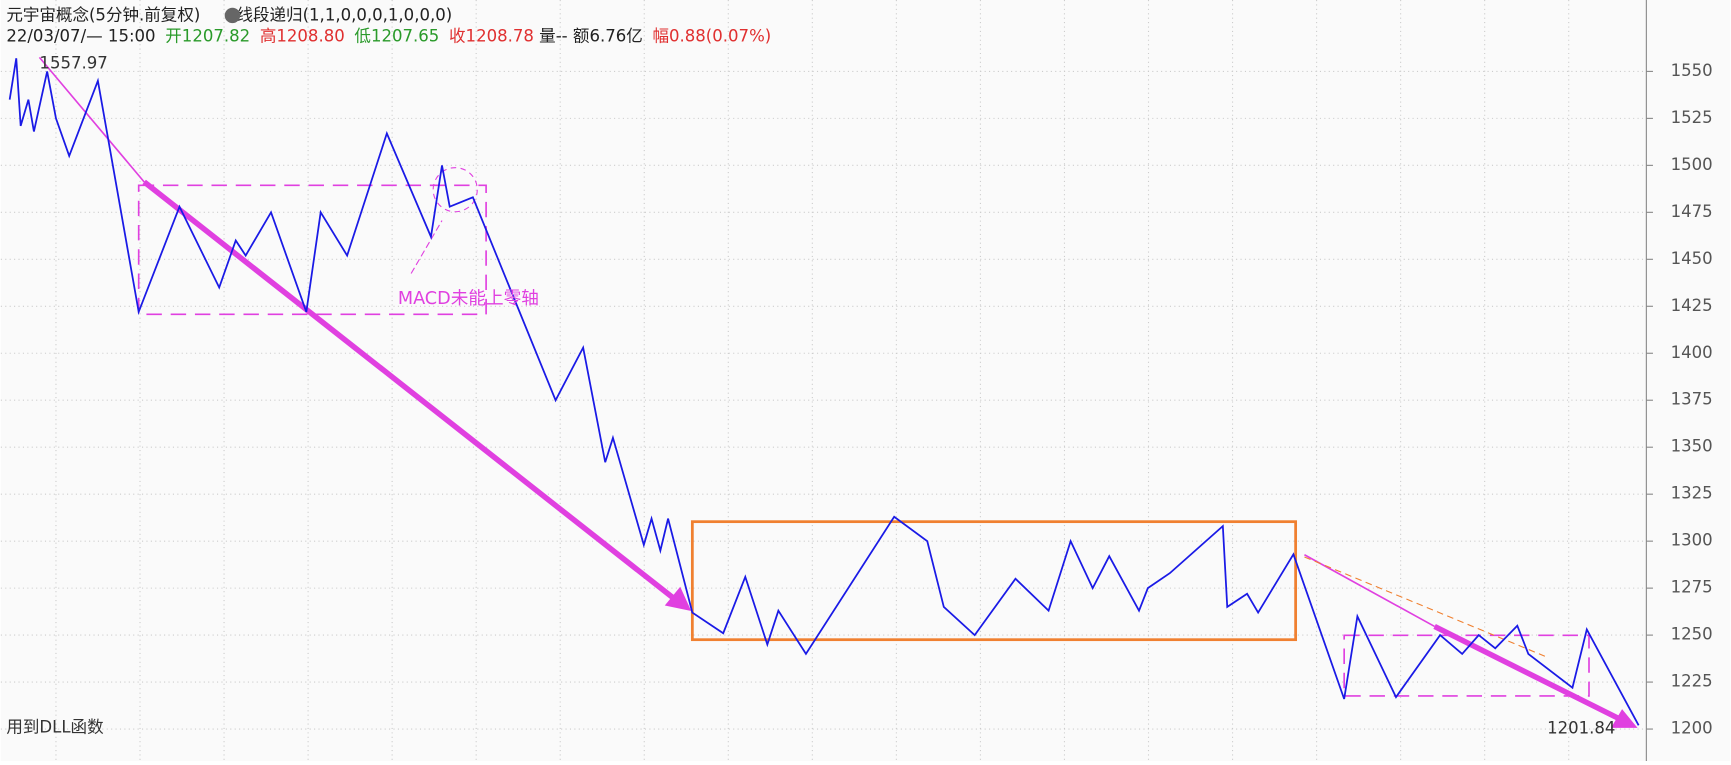  Describe the element at coordinates (500, 35) in the screenshot. I see `value: 1208.78` at that location.